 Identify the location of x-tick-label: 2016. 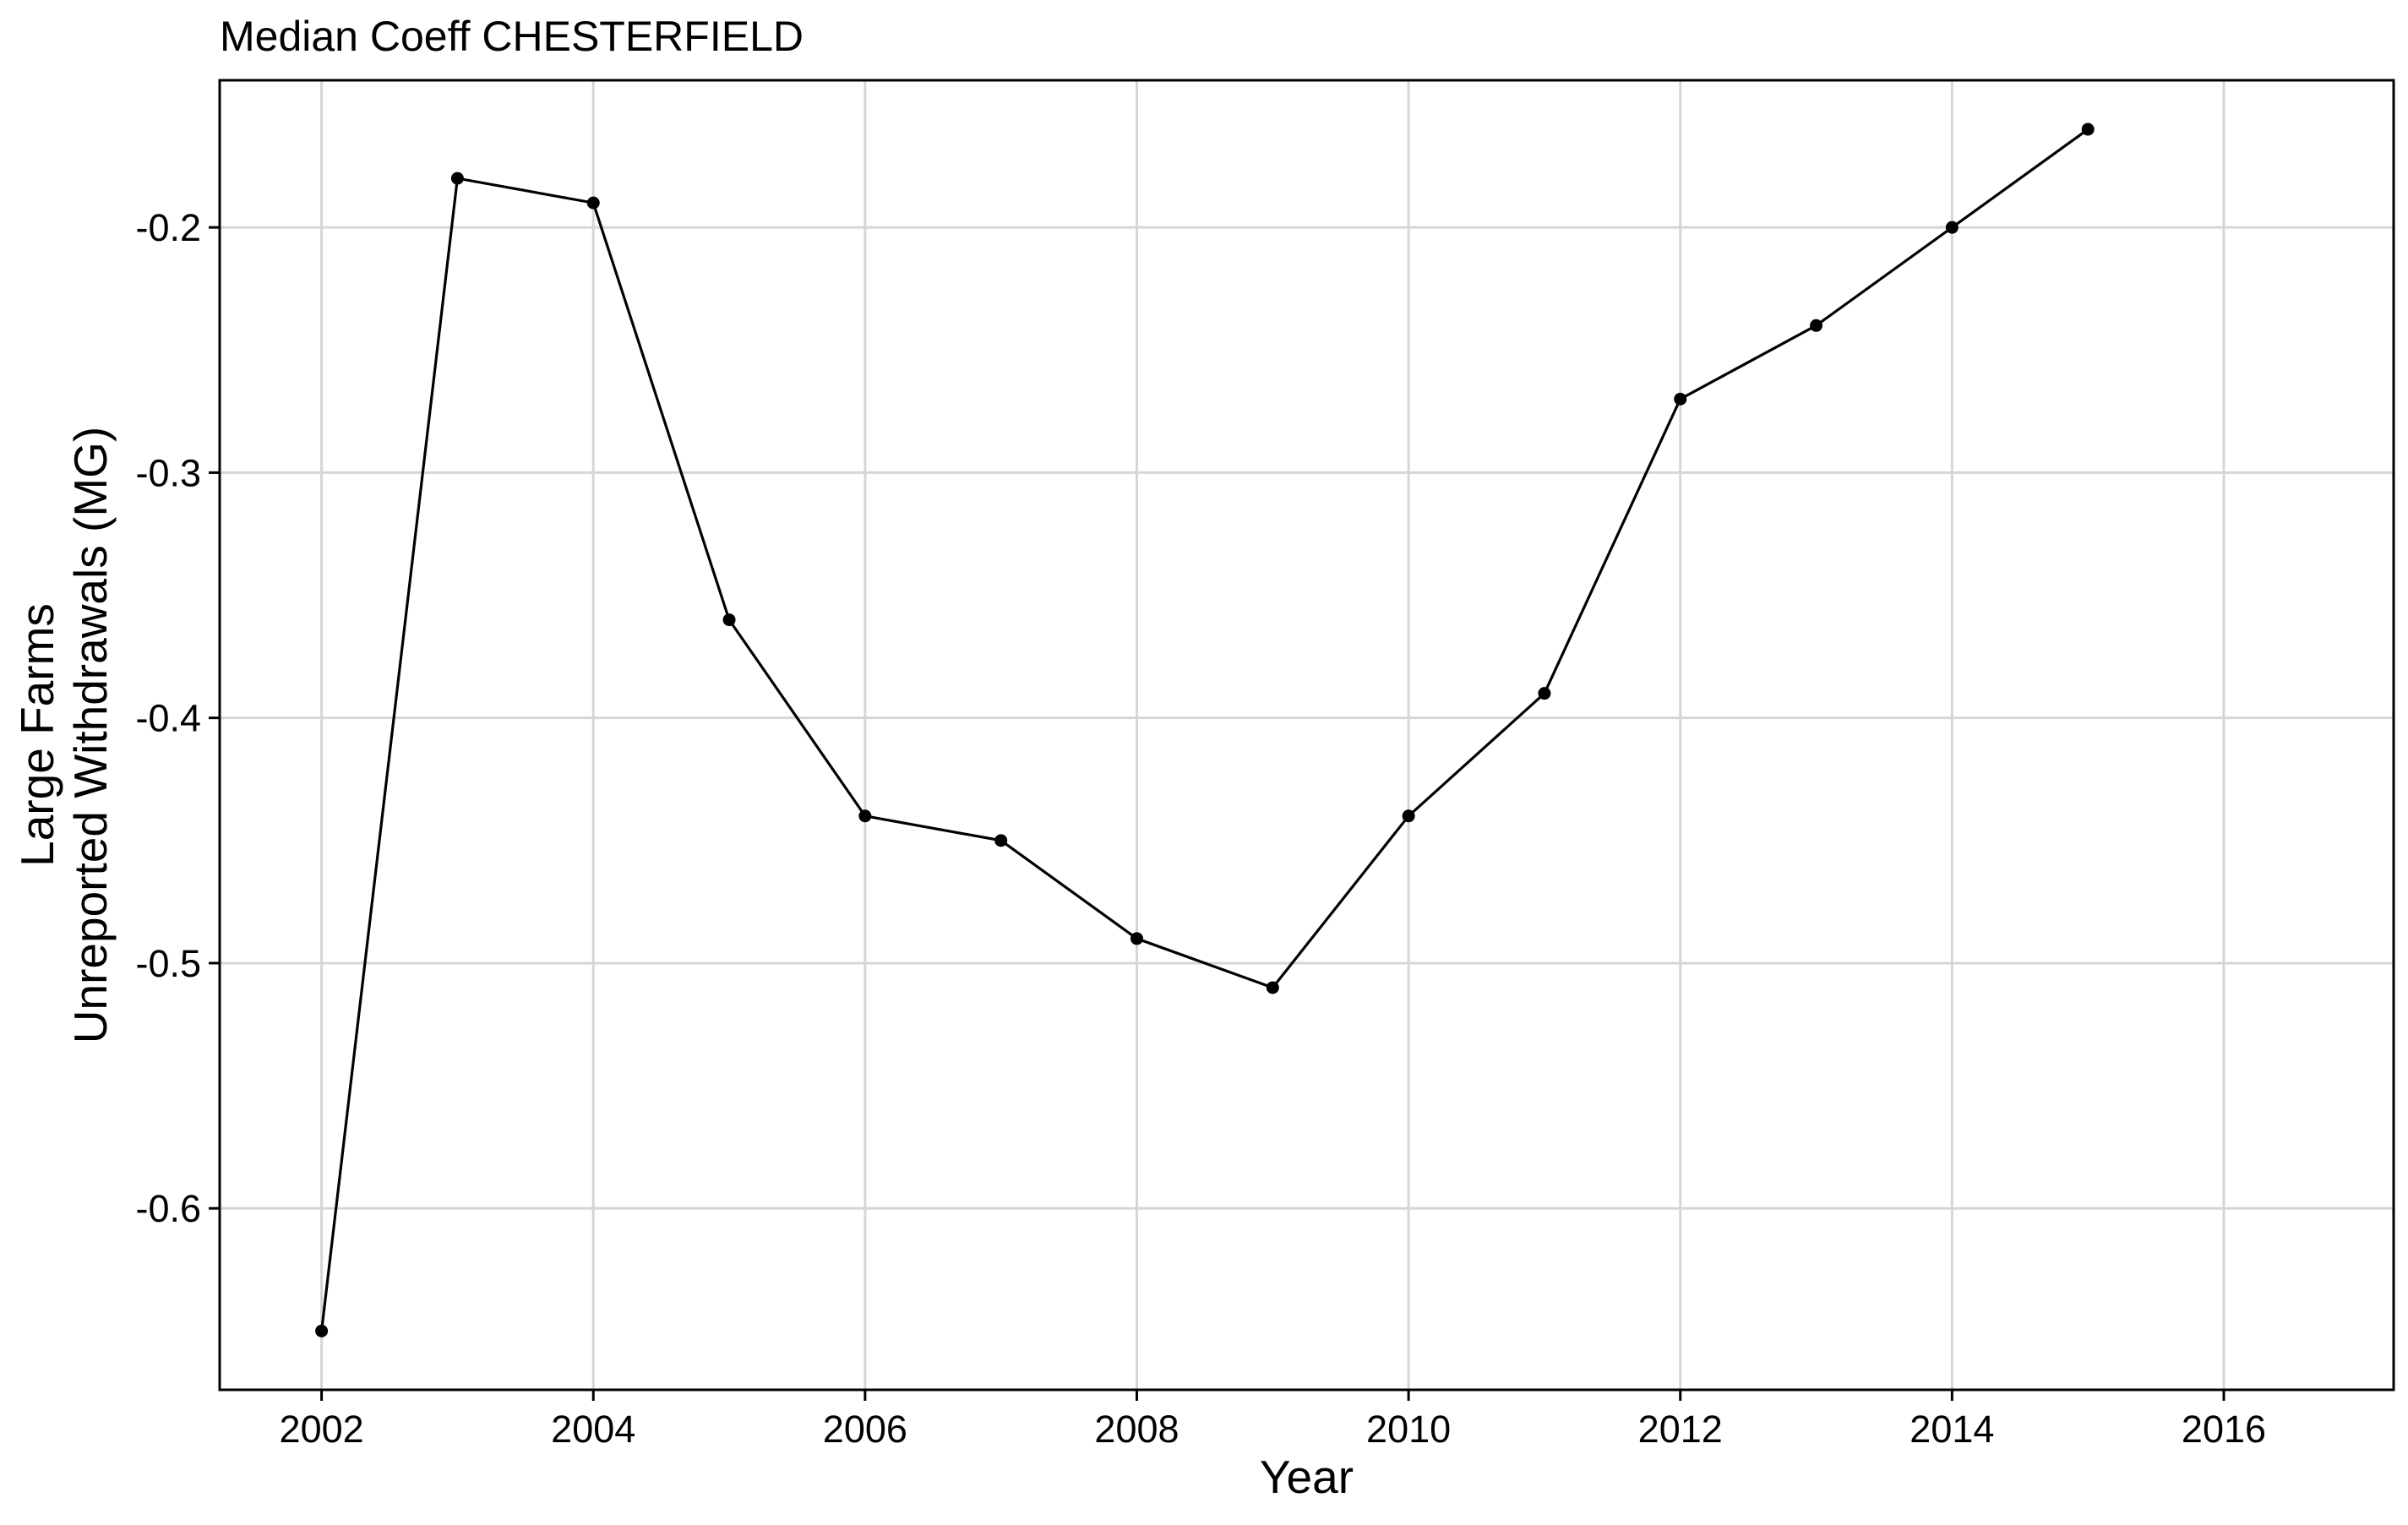
(2224, 1429).